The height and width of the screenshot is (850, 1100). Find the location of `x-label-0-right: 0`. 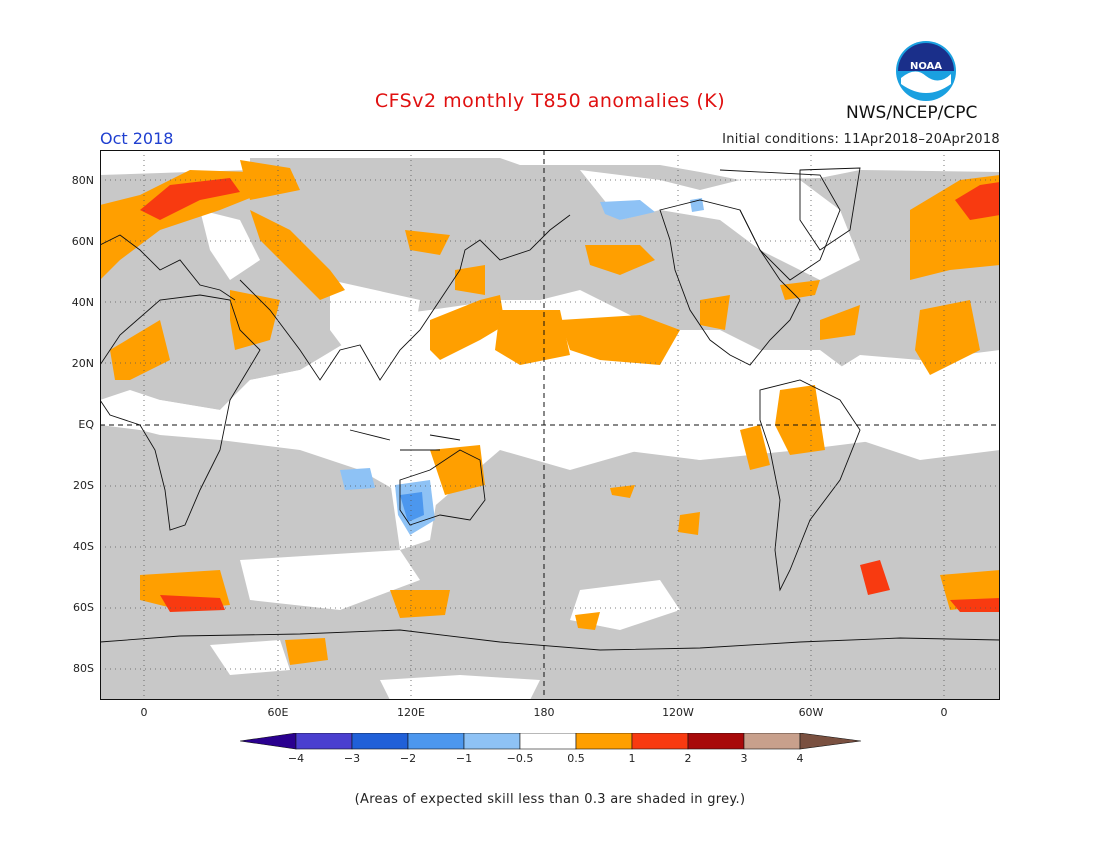

x-label-0-right: 0 is located at coordinates (944, 712).